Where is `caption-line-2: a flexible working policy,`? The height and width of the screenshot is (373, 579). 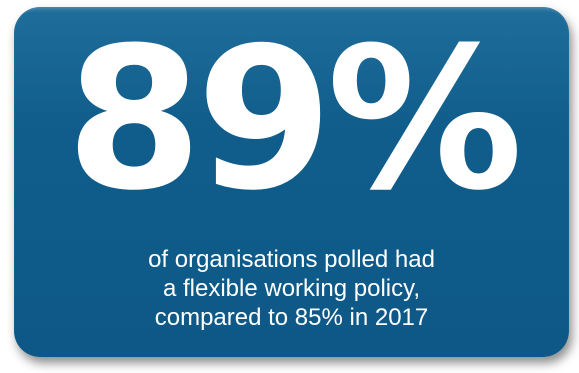
caption-line-2: a flexible working policy, is located at coordinates (291, 288).